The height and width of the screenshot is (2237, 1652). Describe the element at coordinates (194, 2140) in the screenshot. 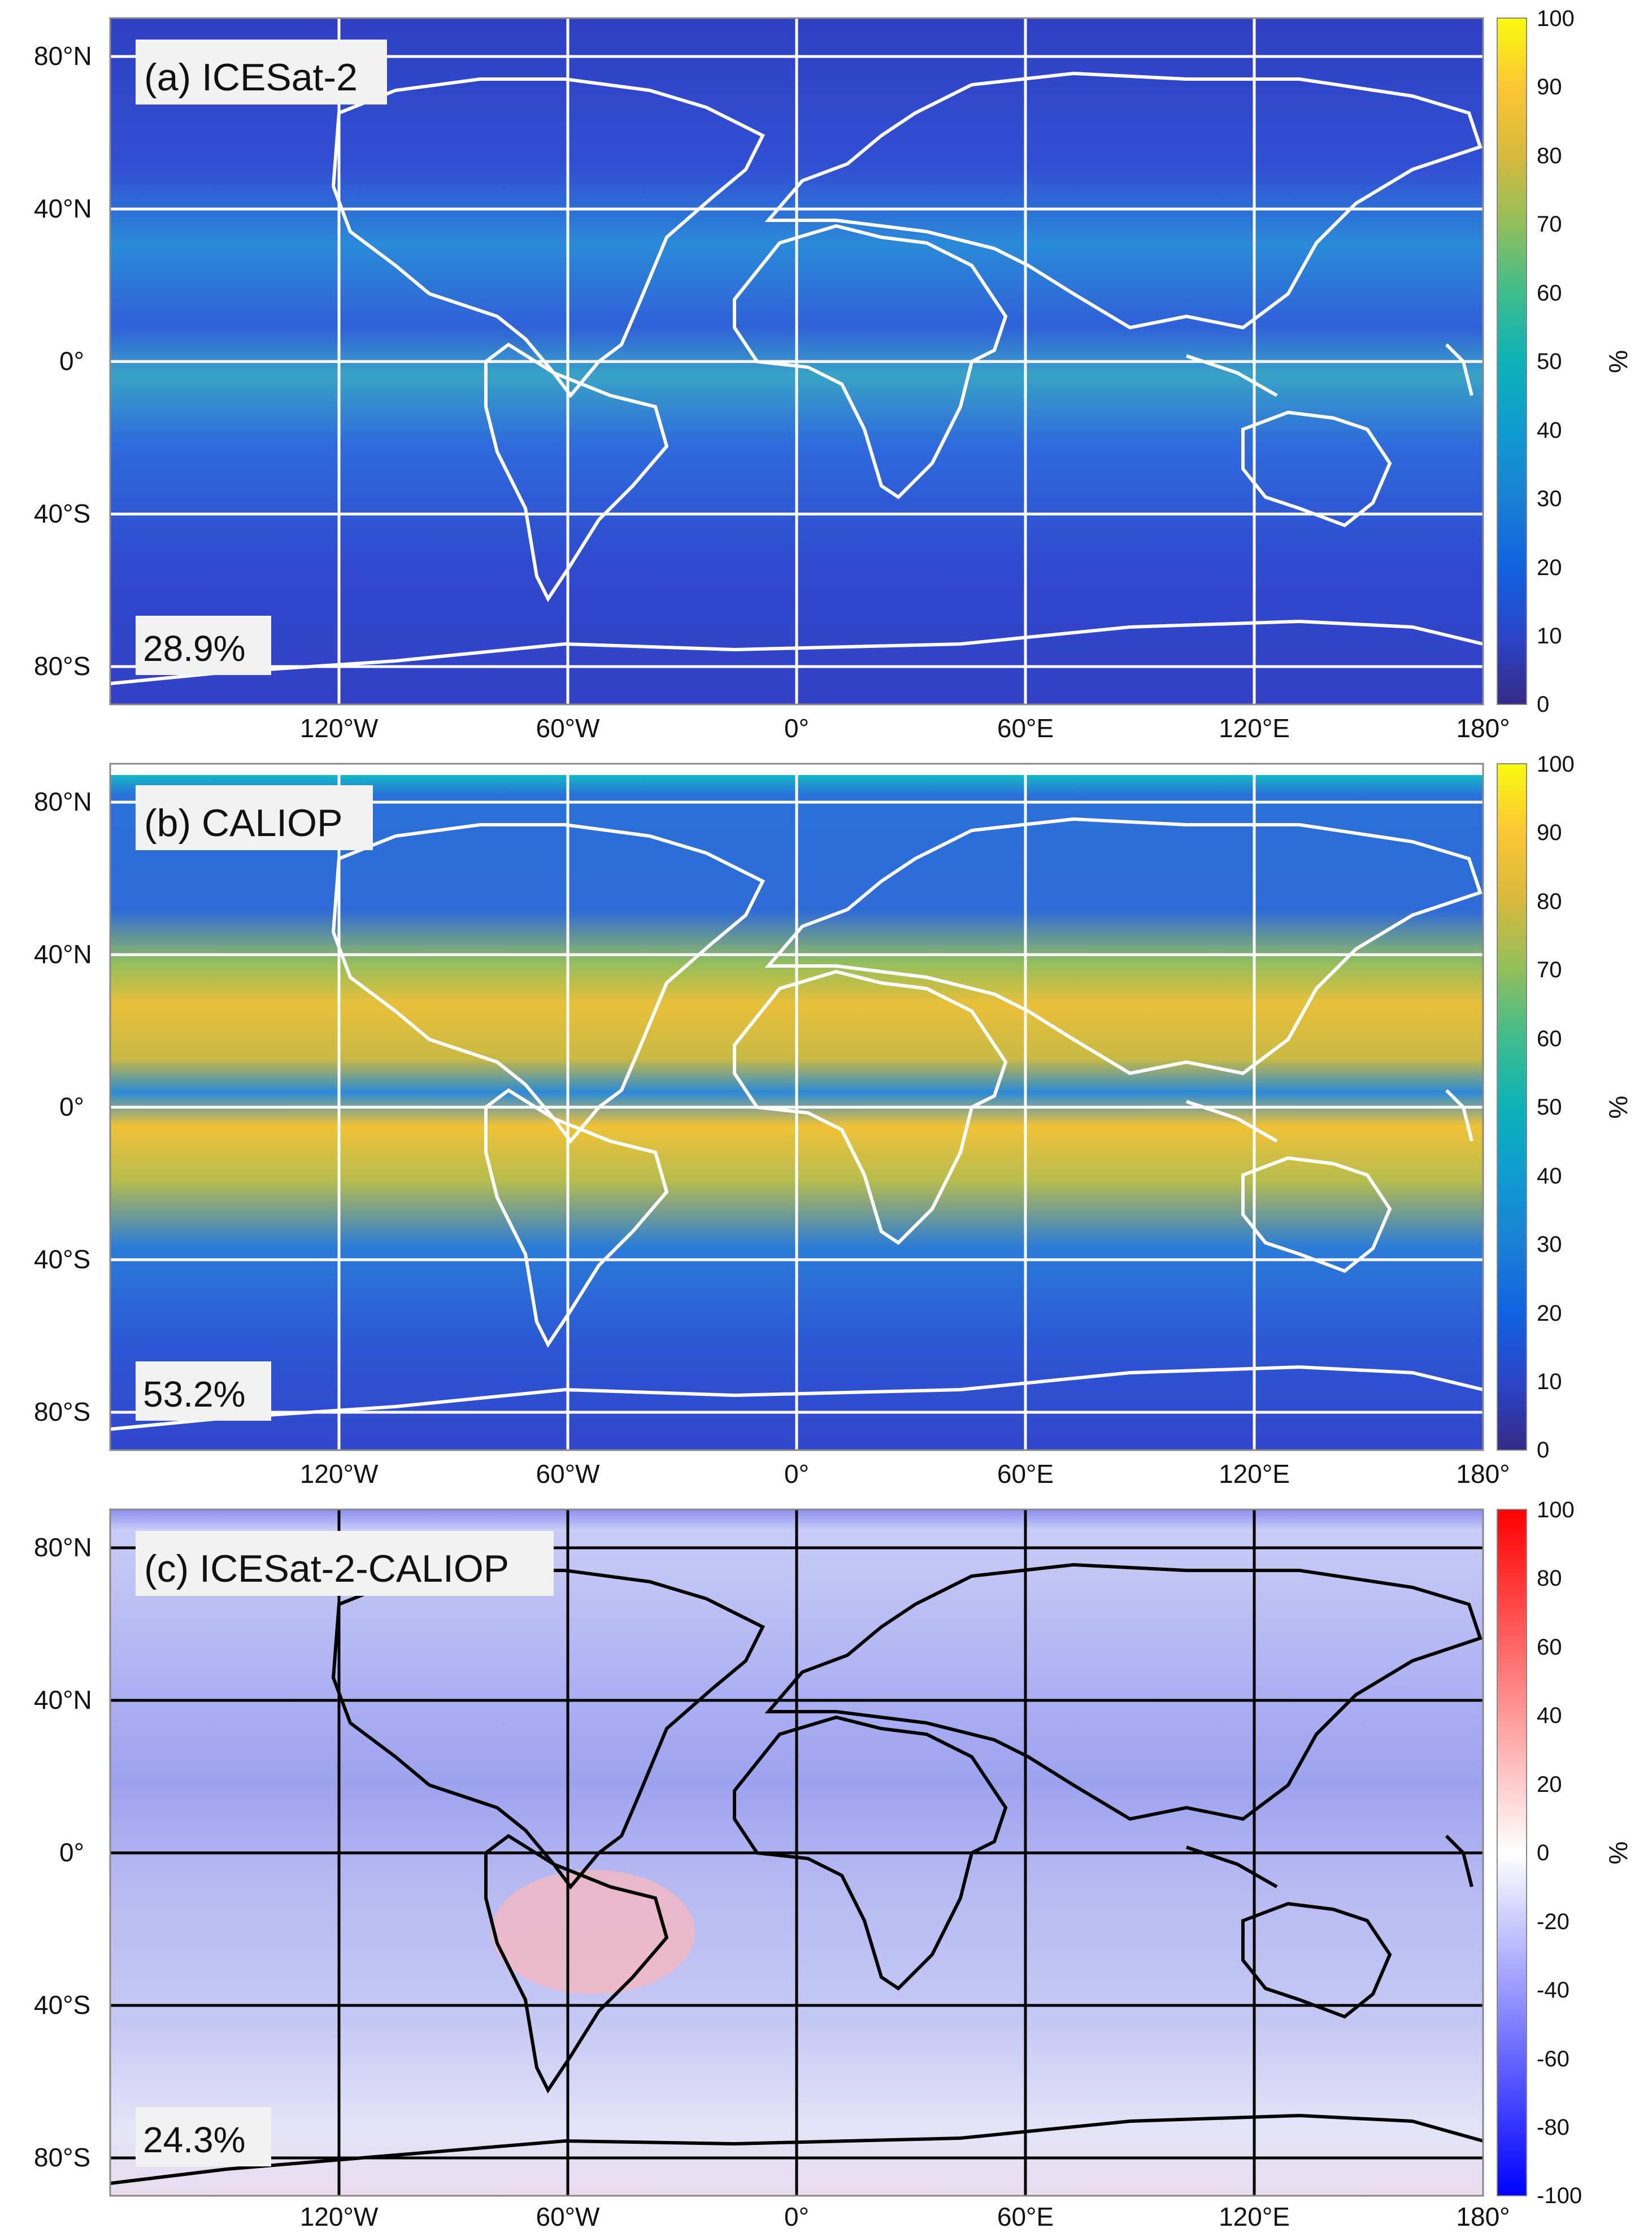

I see `global-mean: 24.3%` at that location.